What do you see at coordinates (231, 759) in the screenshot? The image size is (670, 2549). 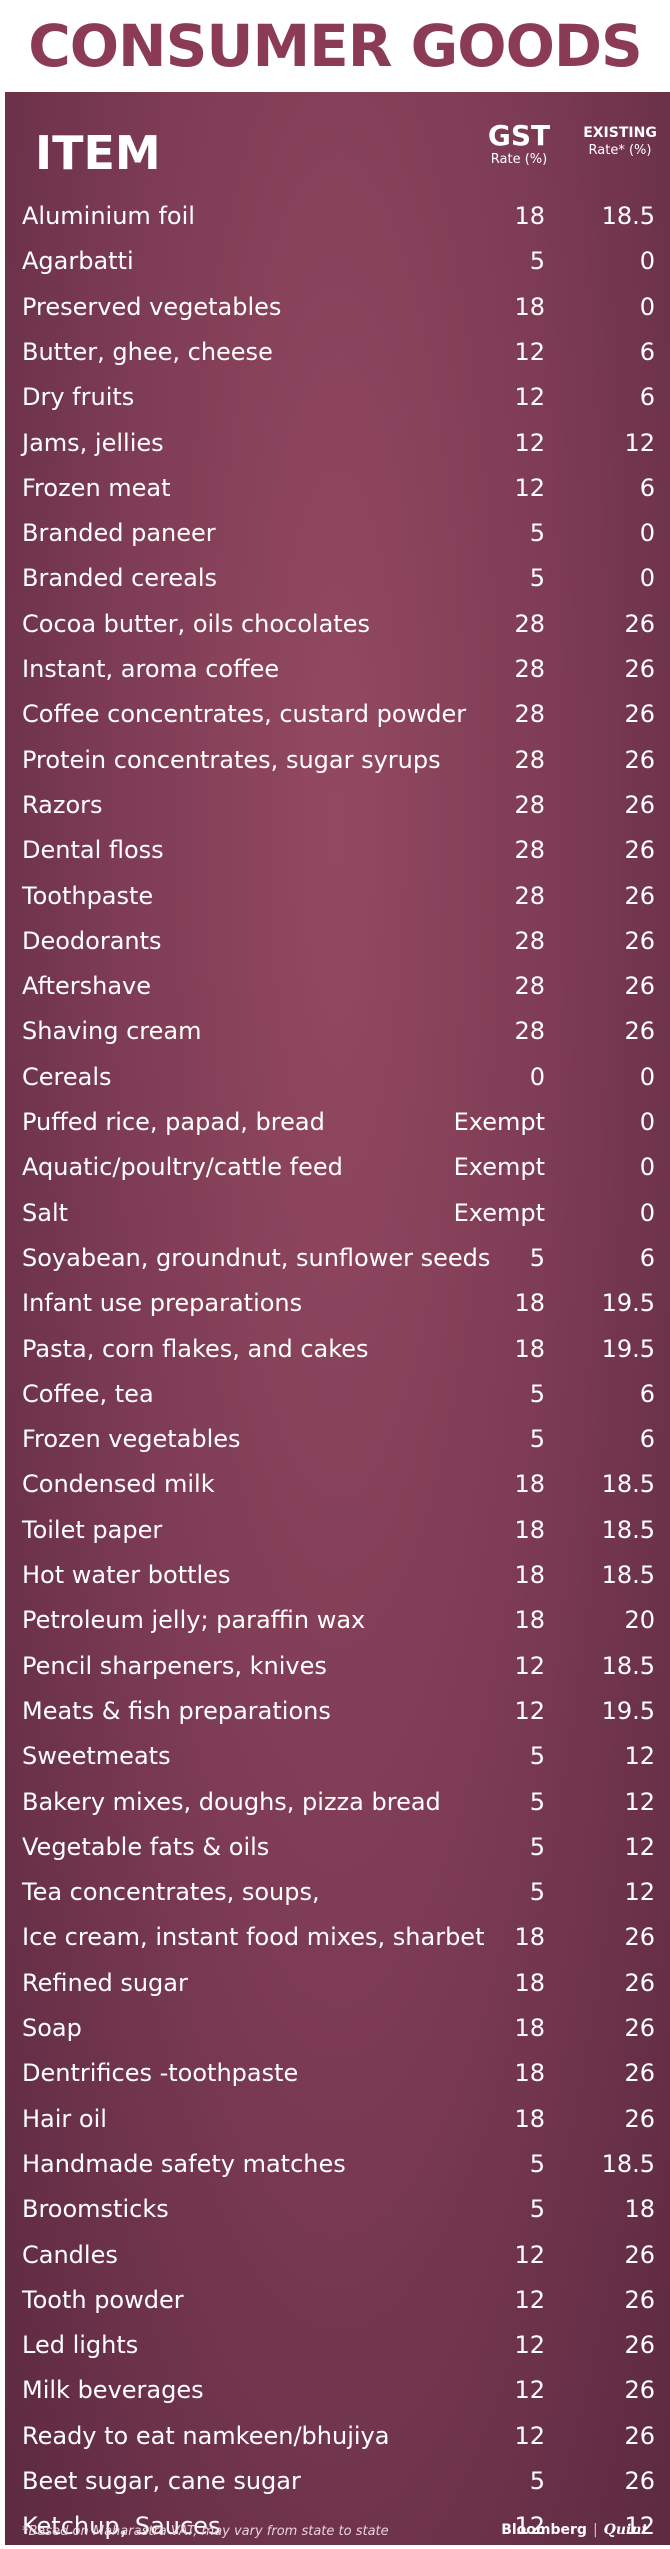 I see `item-cell: Protein concentrates, sugar syrups` at bounding box center [231, 759].